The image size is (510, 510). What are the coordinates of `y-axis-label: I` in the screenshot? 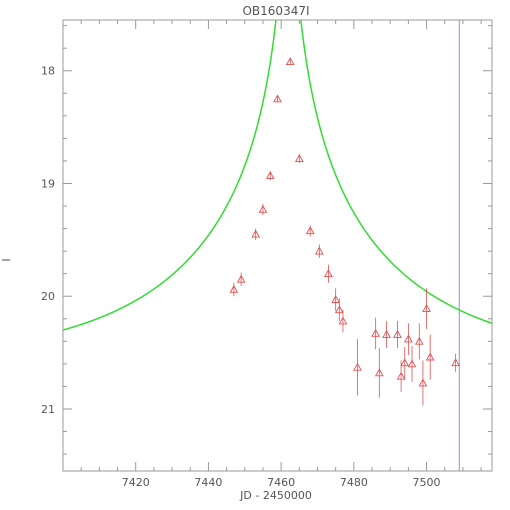 It's located at (6, 259).